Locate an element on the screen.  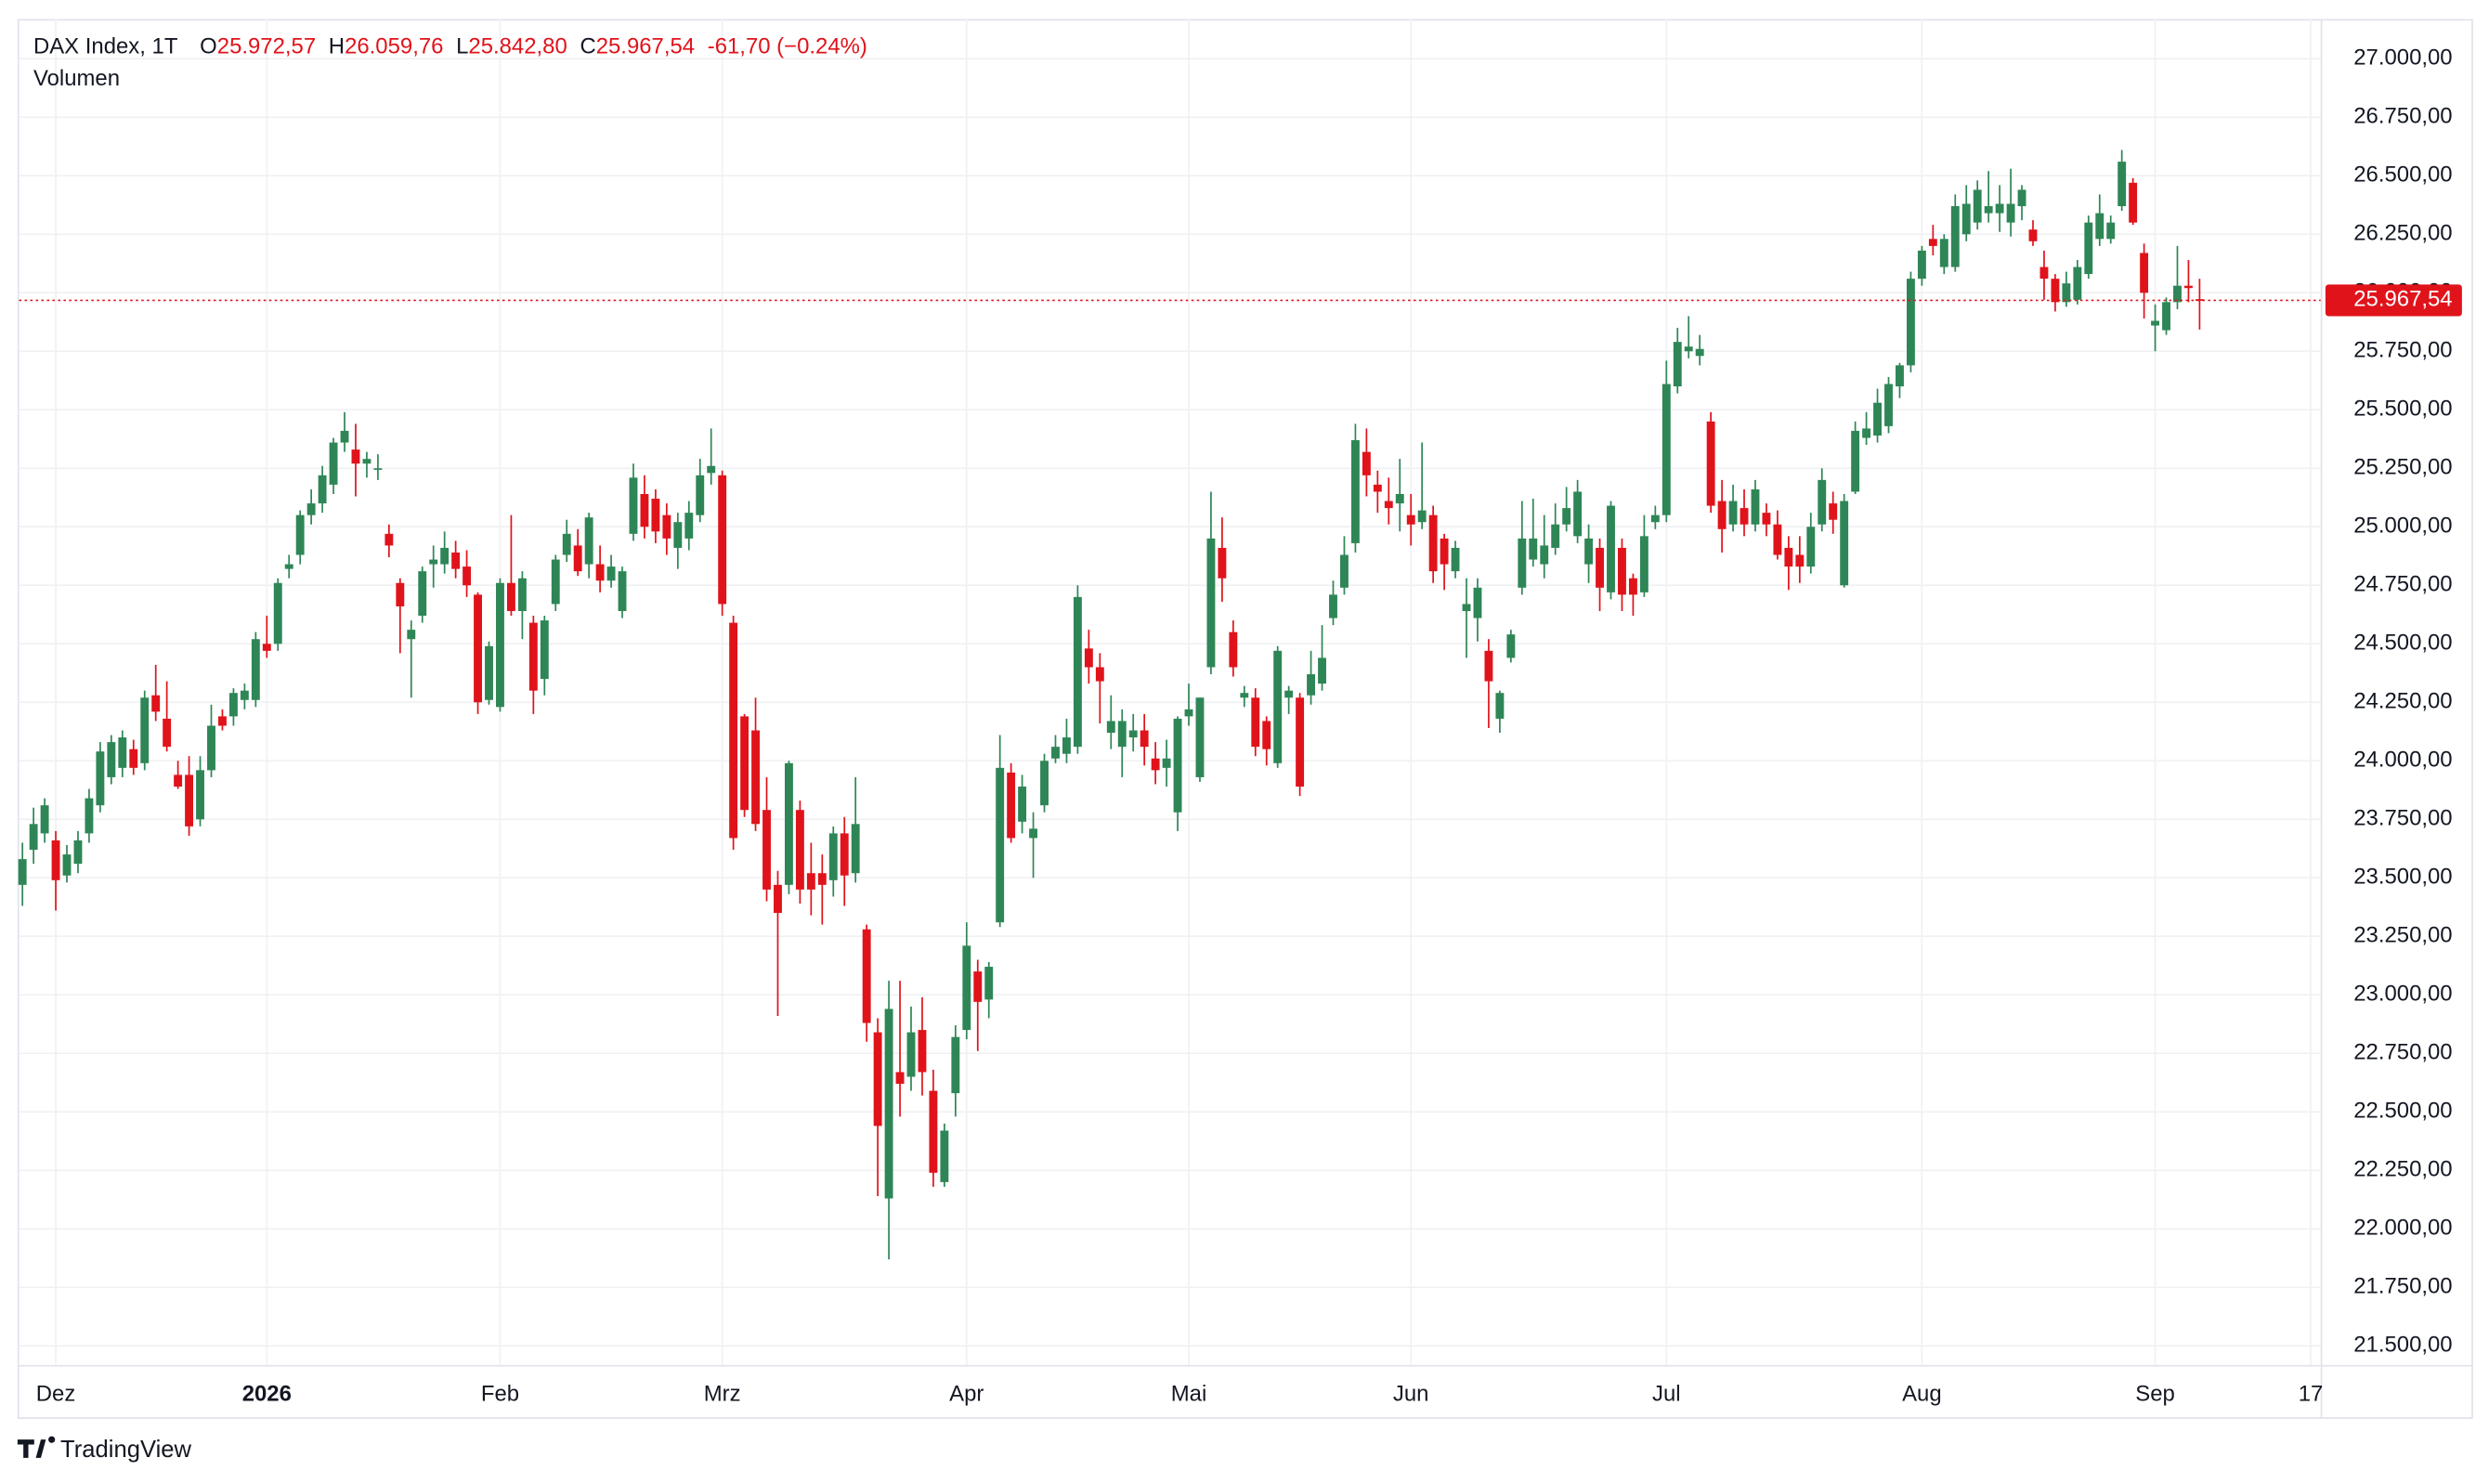
y-tick-label: 23.500,00 is located at coordinates (2402, 877).